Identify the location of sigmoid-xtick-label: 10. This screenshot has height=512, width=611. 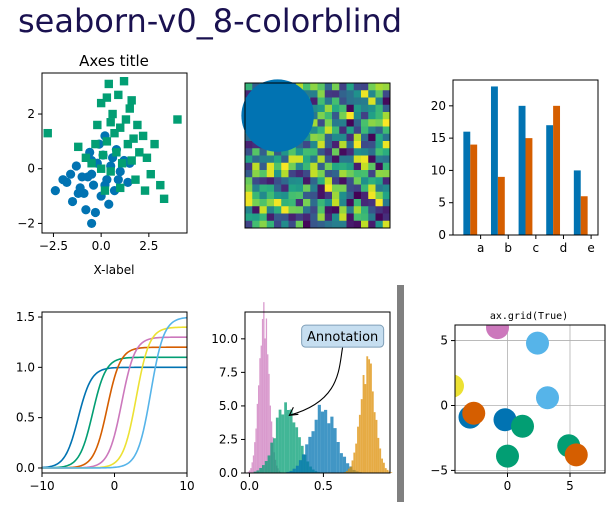
(186, 486).